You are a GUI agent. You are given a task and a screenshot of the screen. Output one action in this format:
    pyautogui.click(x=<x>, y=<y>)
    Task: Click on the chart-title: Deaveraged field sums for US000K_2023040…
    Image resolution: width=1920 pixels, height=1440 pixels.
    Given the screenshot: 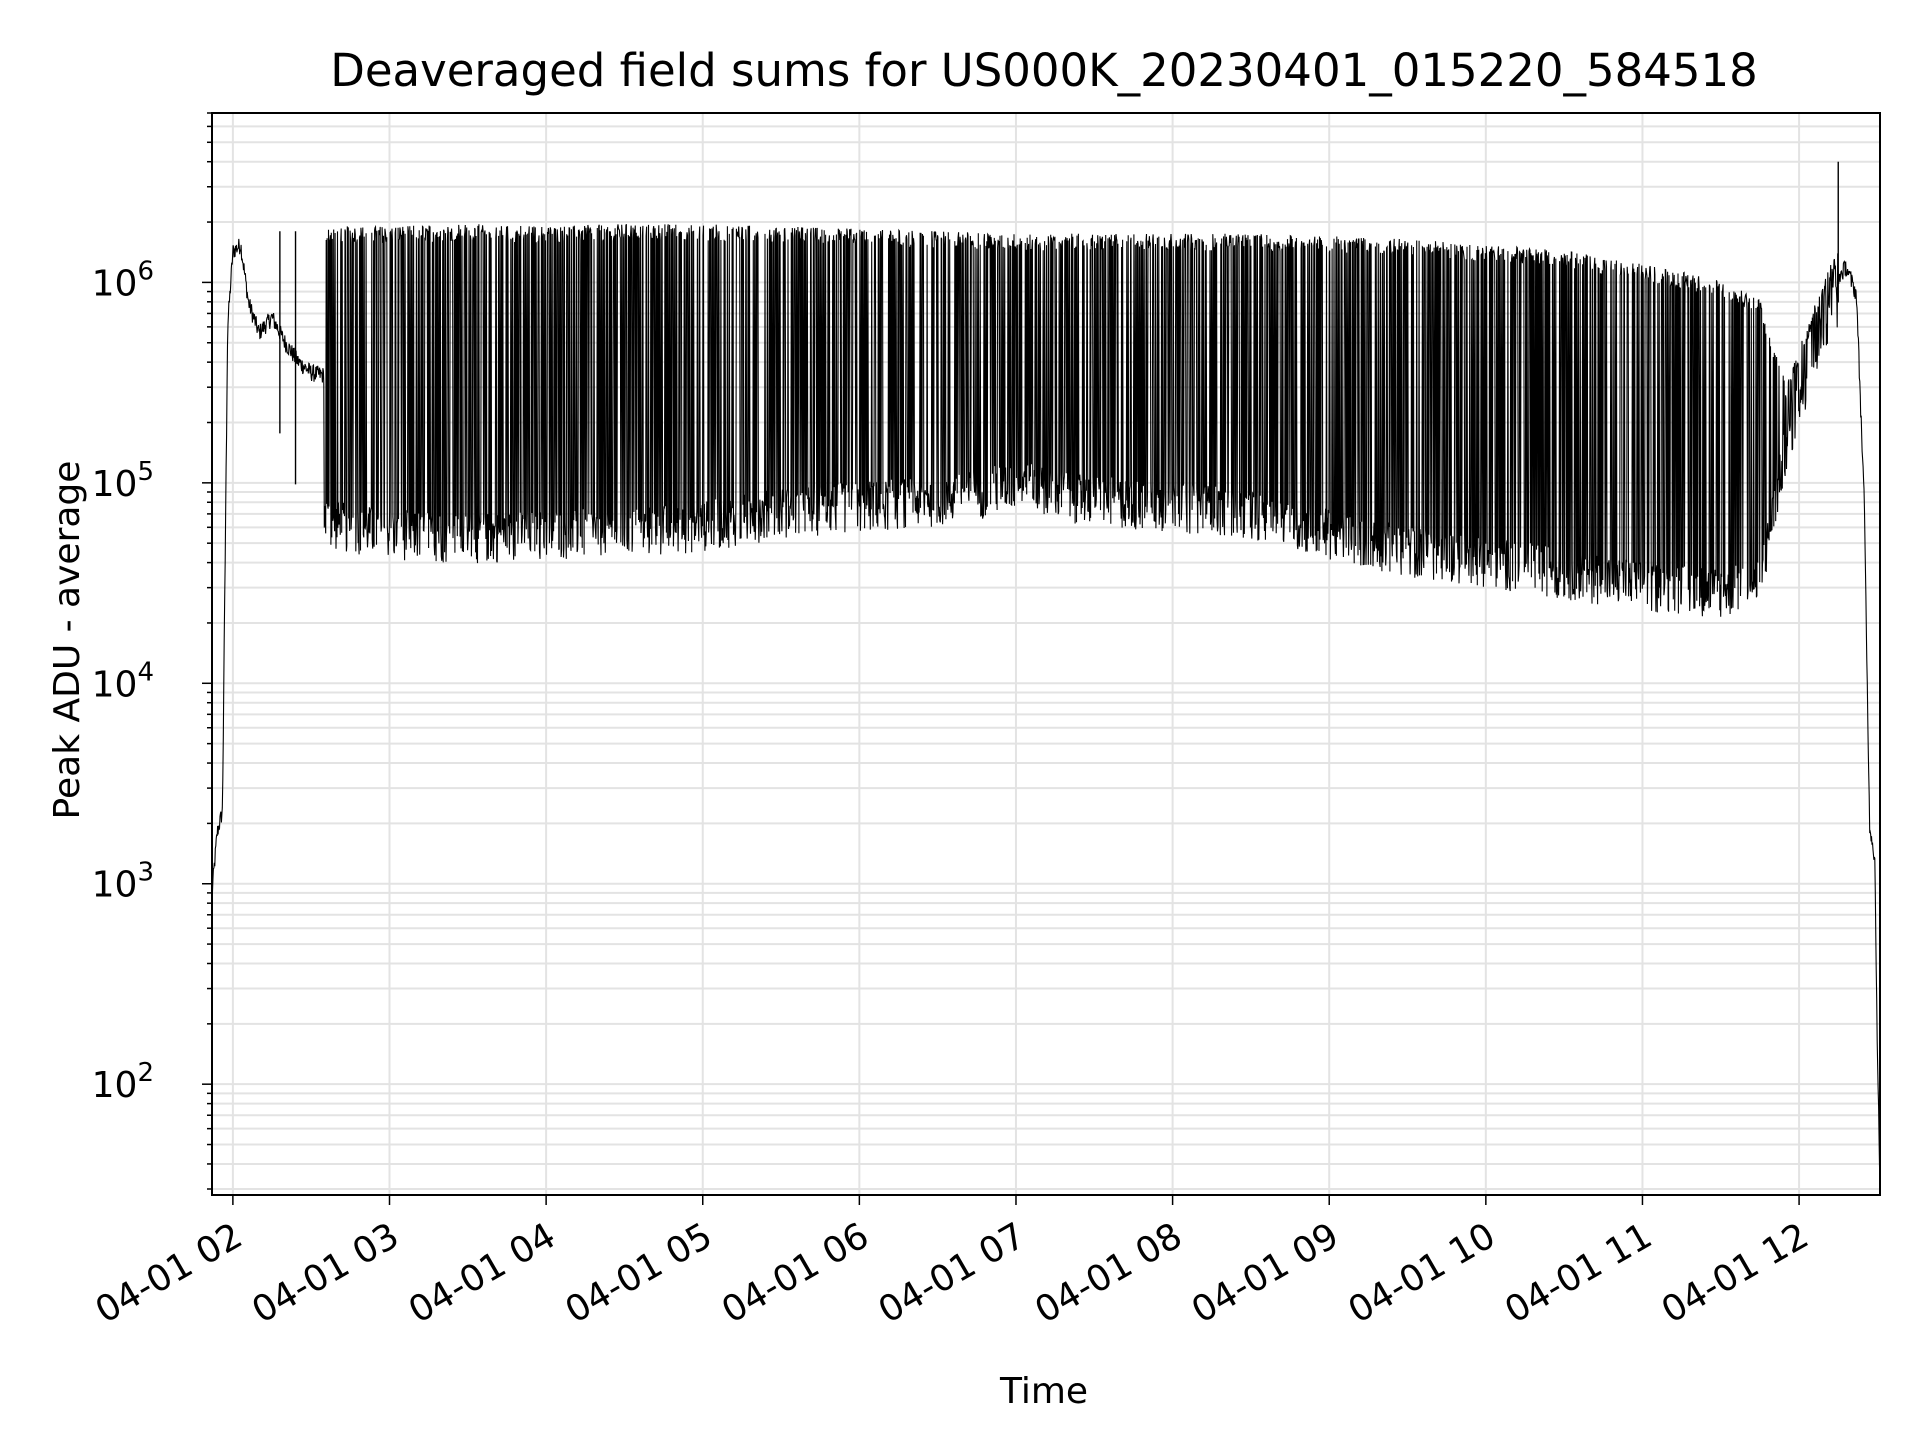 What is the action you would take?
    pyautogui.click(x=1044, y=70)
    